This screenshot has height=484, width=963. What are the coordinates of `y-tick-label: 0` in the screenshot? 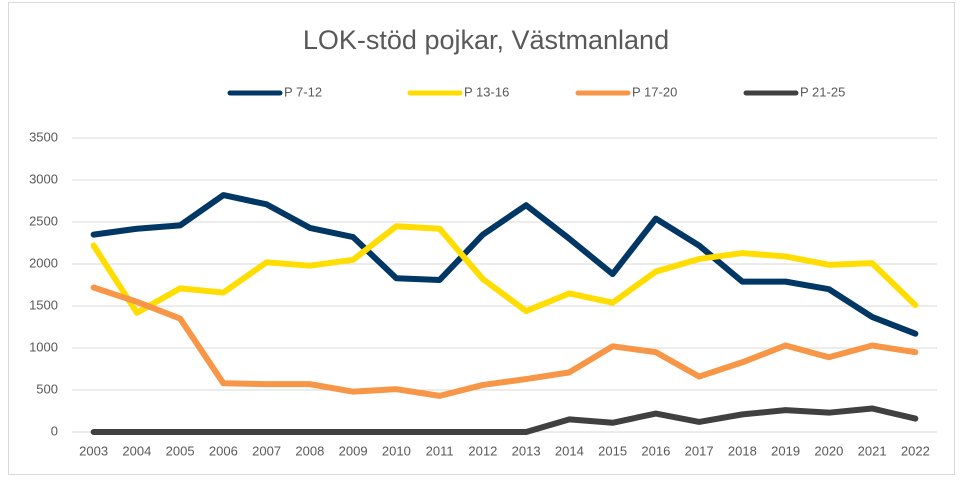 It's located at (54, 430).